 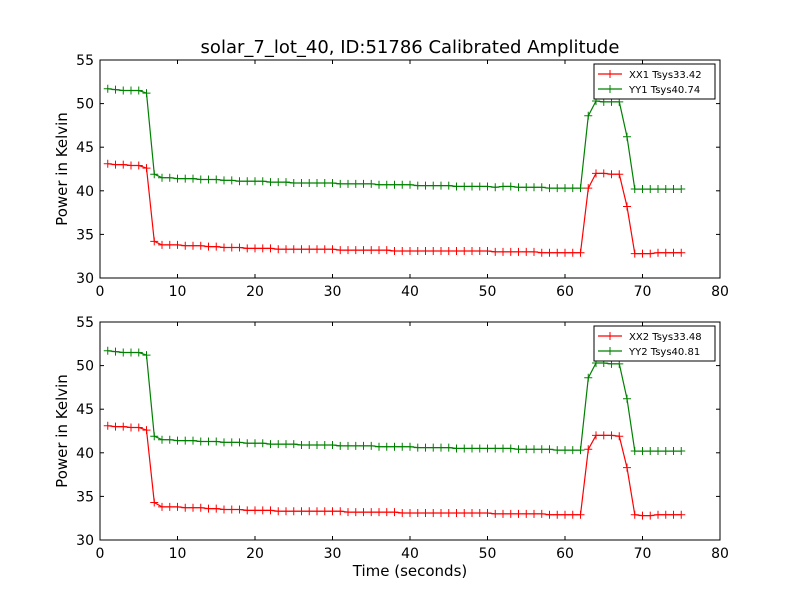 I want to click on x-tick-label: 0, so click(x=100, y=292).